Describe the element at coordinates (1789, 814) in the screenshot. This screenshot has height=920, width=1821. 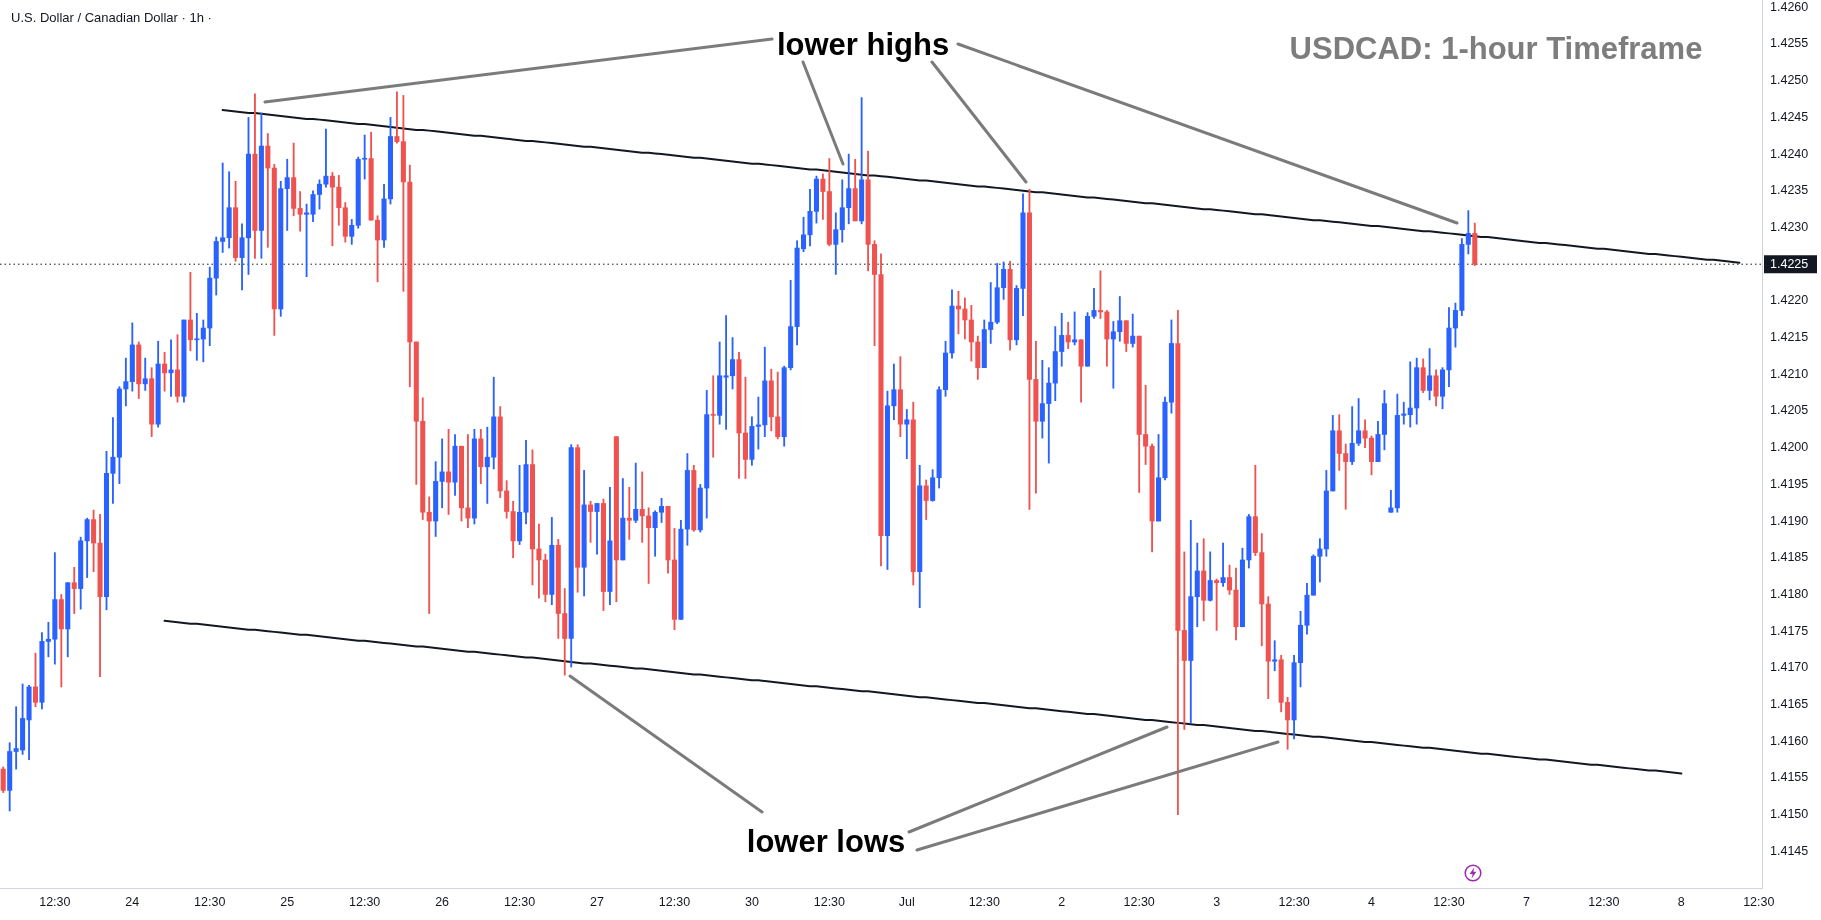
I see `y-tick-label: 1.4150` at that location.